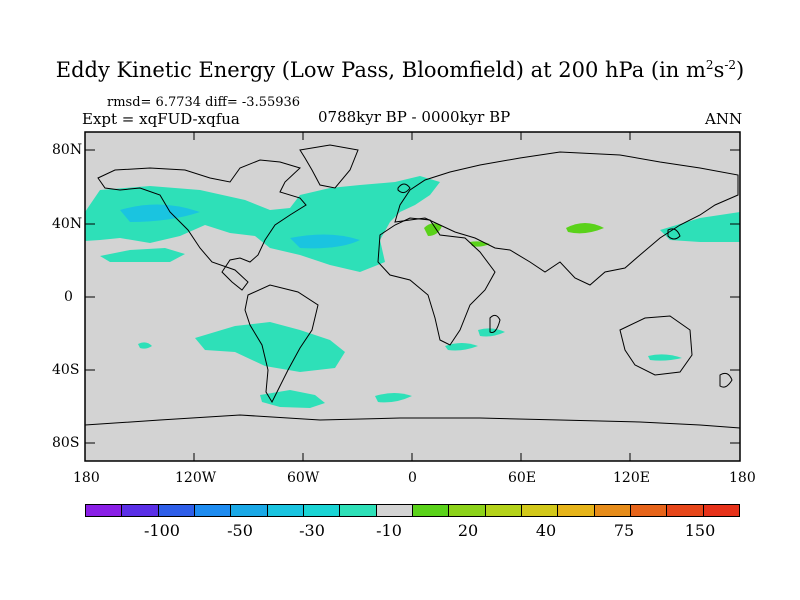  I want to click on anomaly-tibet, so click(585, 228).